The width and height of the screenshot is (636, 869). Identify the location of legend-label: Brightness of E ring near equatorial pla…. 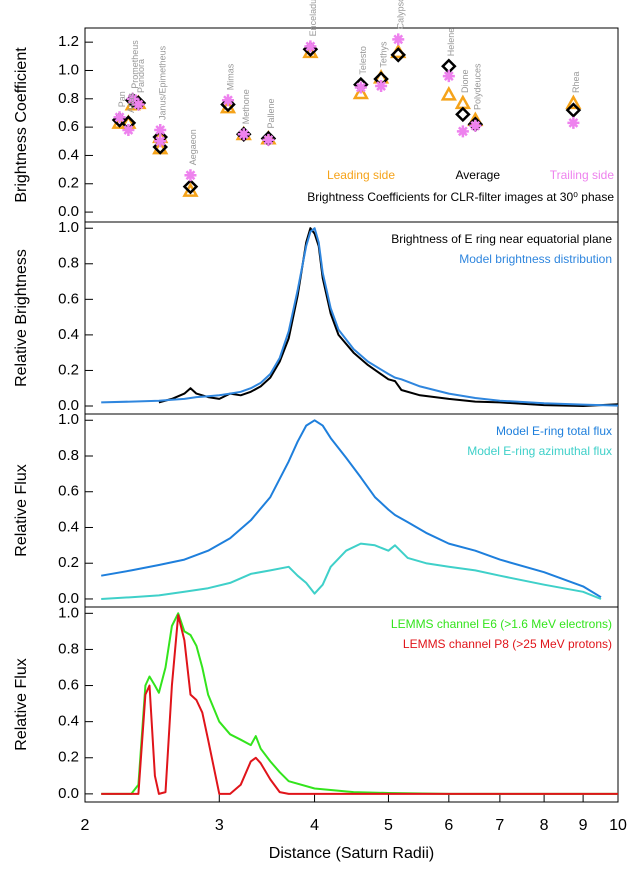
(501, 239).